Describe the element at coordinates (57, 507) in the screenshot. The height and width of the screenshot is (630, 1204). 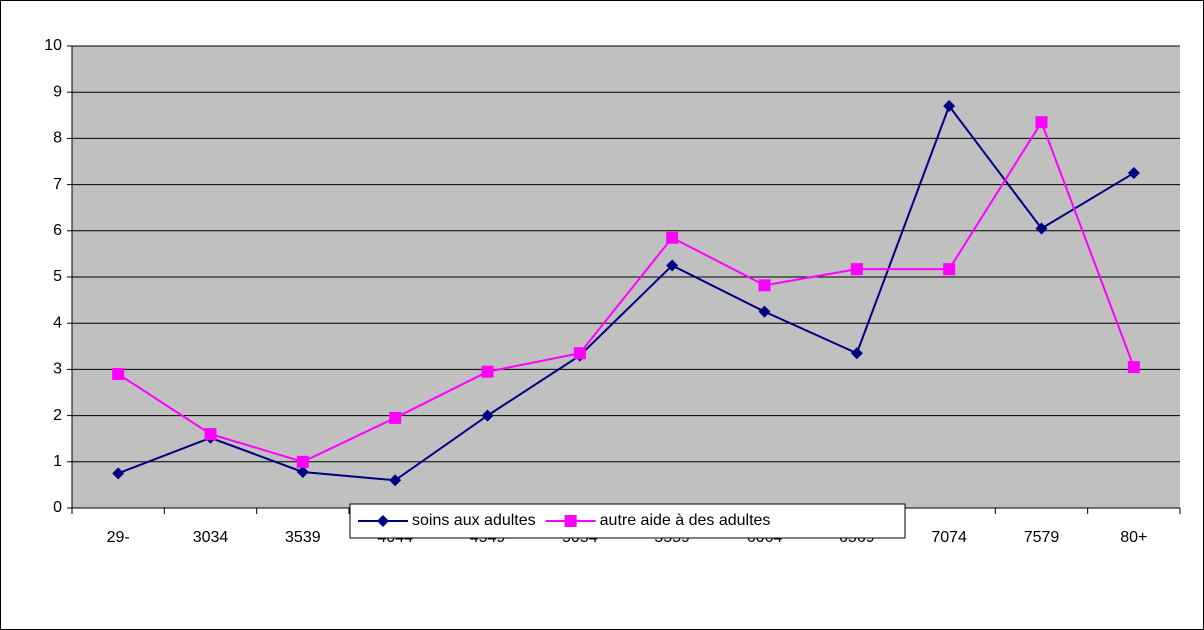
I see `y-tick-label: 0` at that location.